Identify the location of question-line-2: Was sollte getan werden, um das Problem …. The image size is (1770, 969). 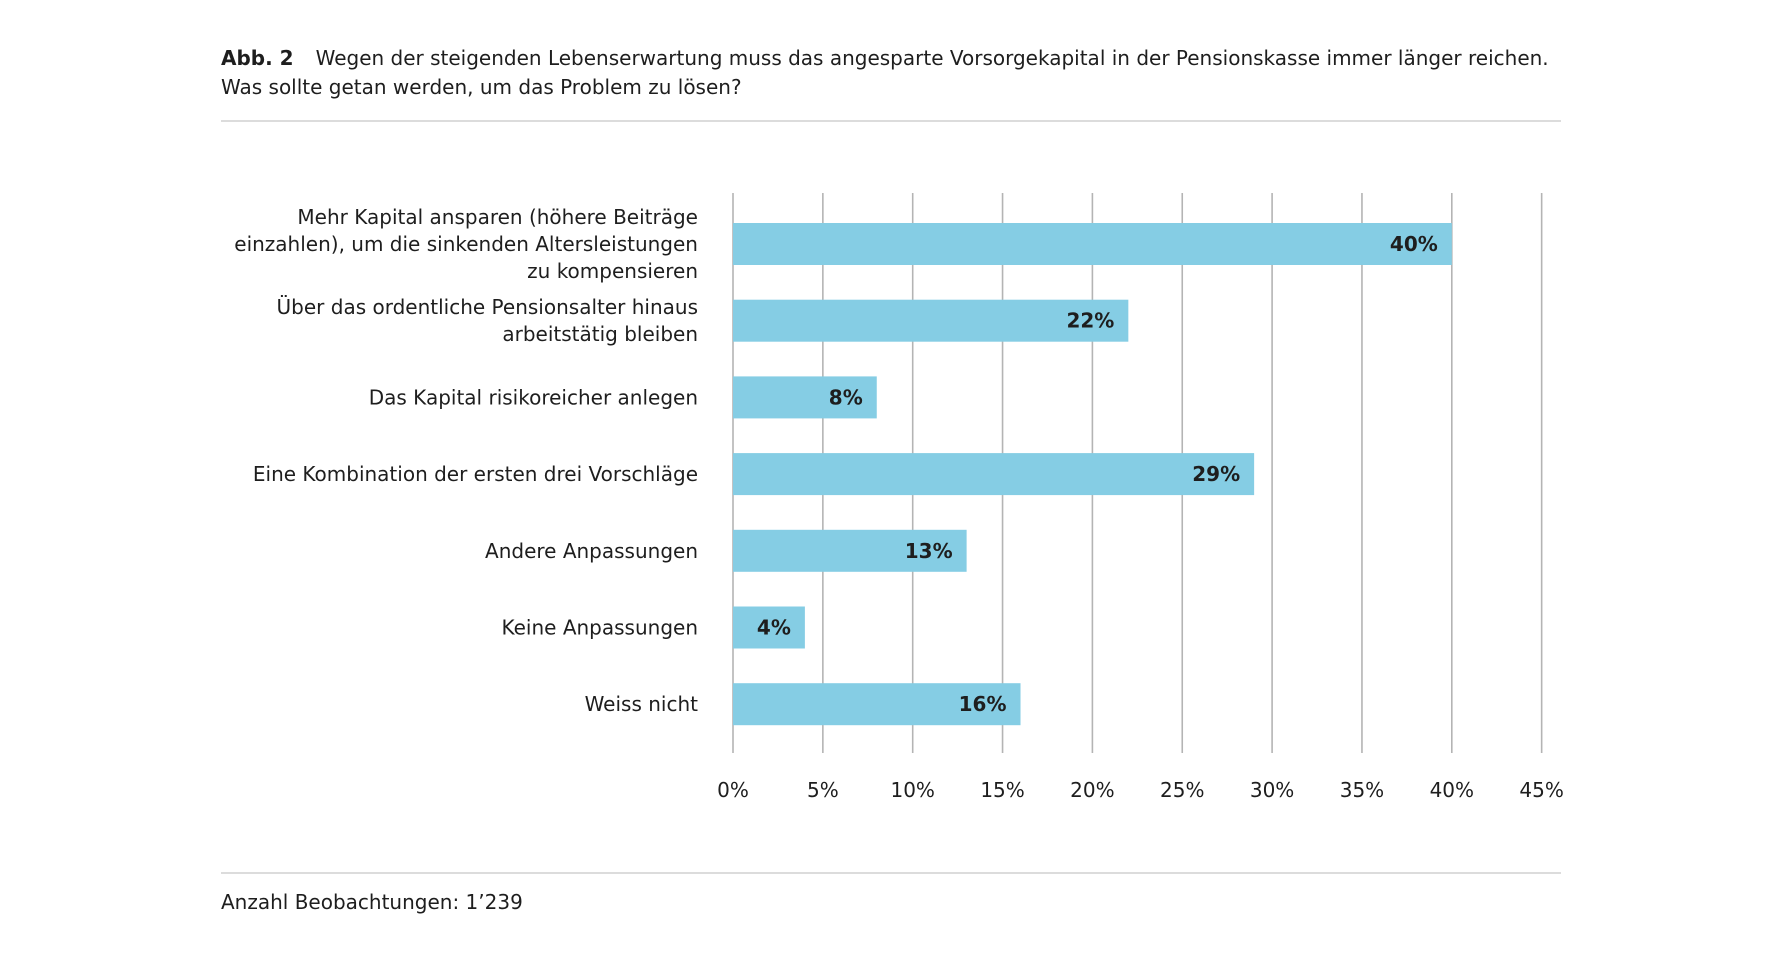
(481, 87).